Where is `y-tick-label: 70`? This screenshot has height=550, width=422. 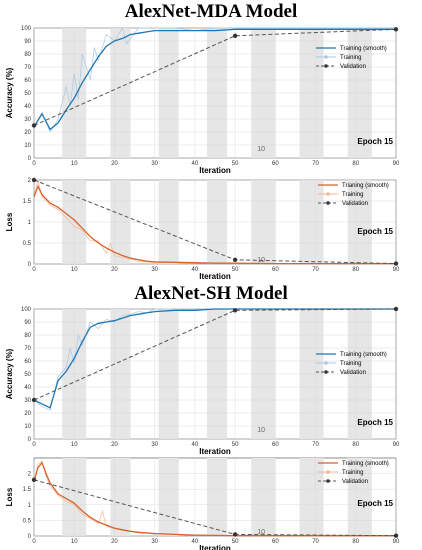
y-tick-label: 70 is located at coordinates (27, 68).